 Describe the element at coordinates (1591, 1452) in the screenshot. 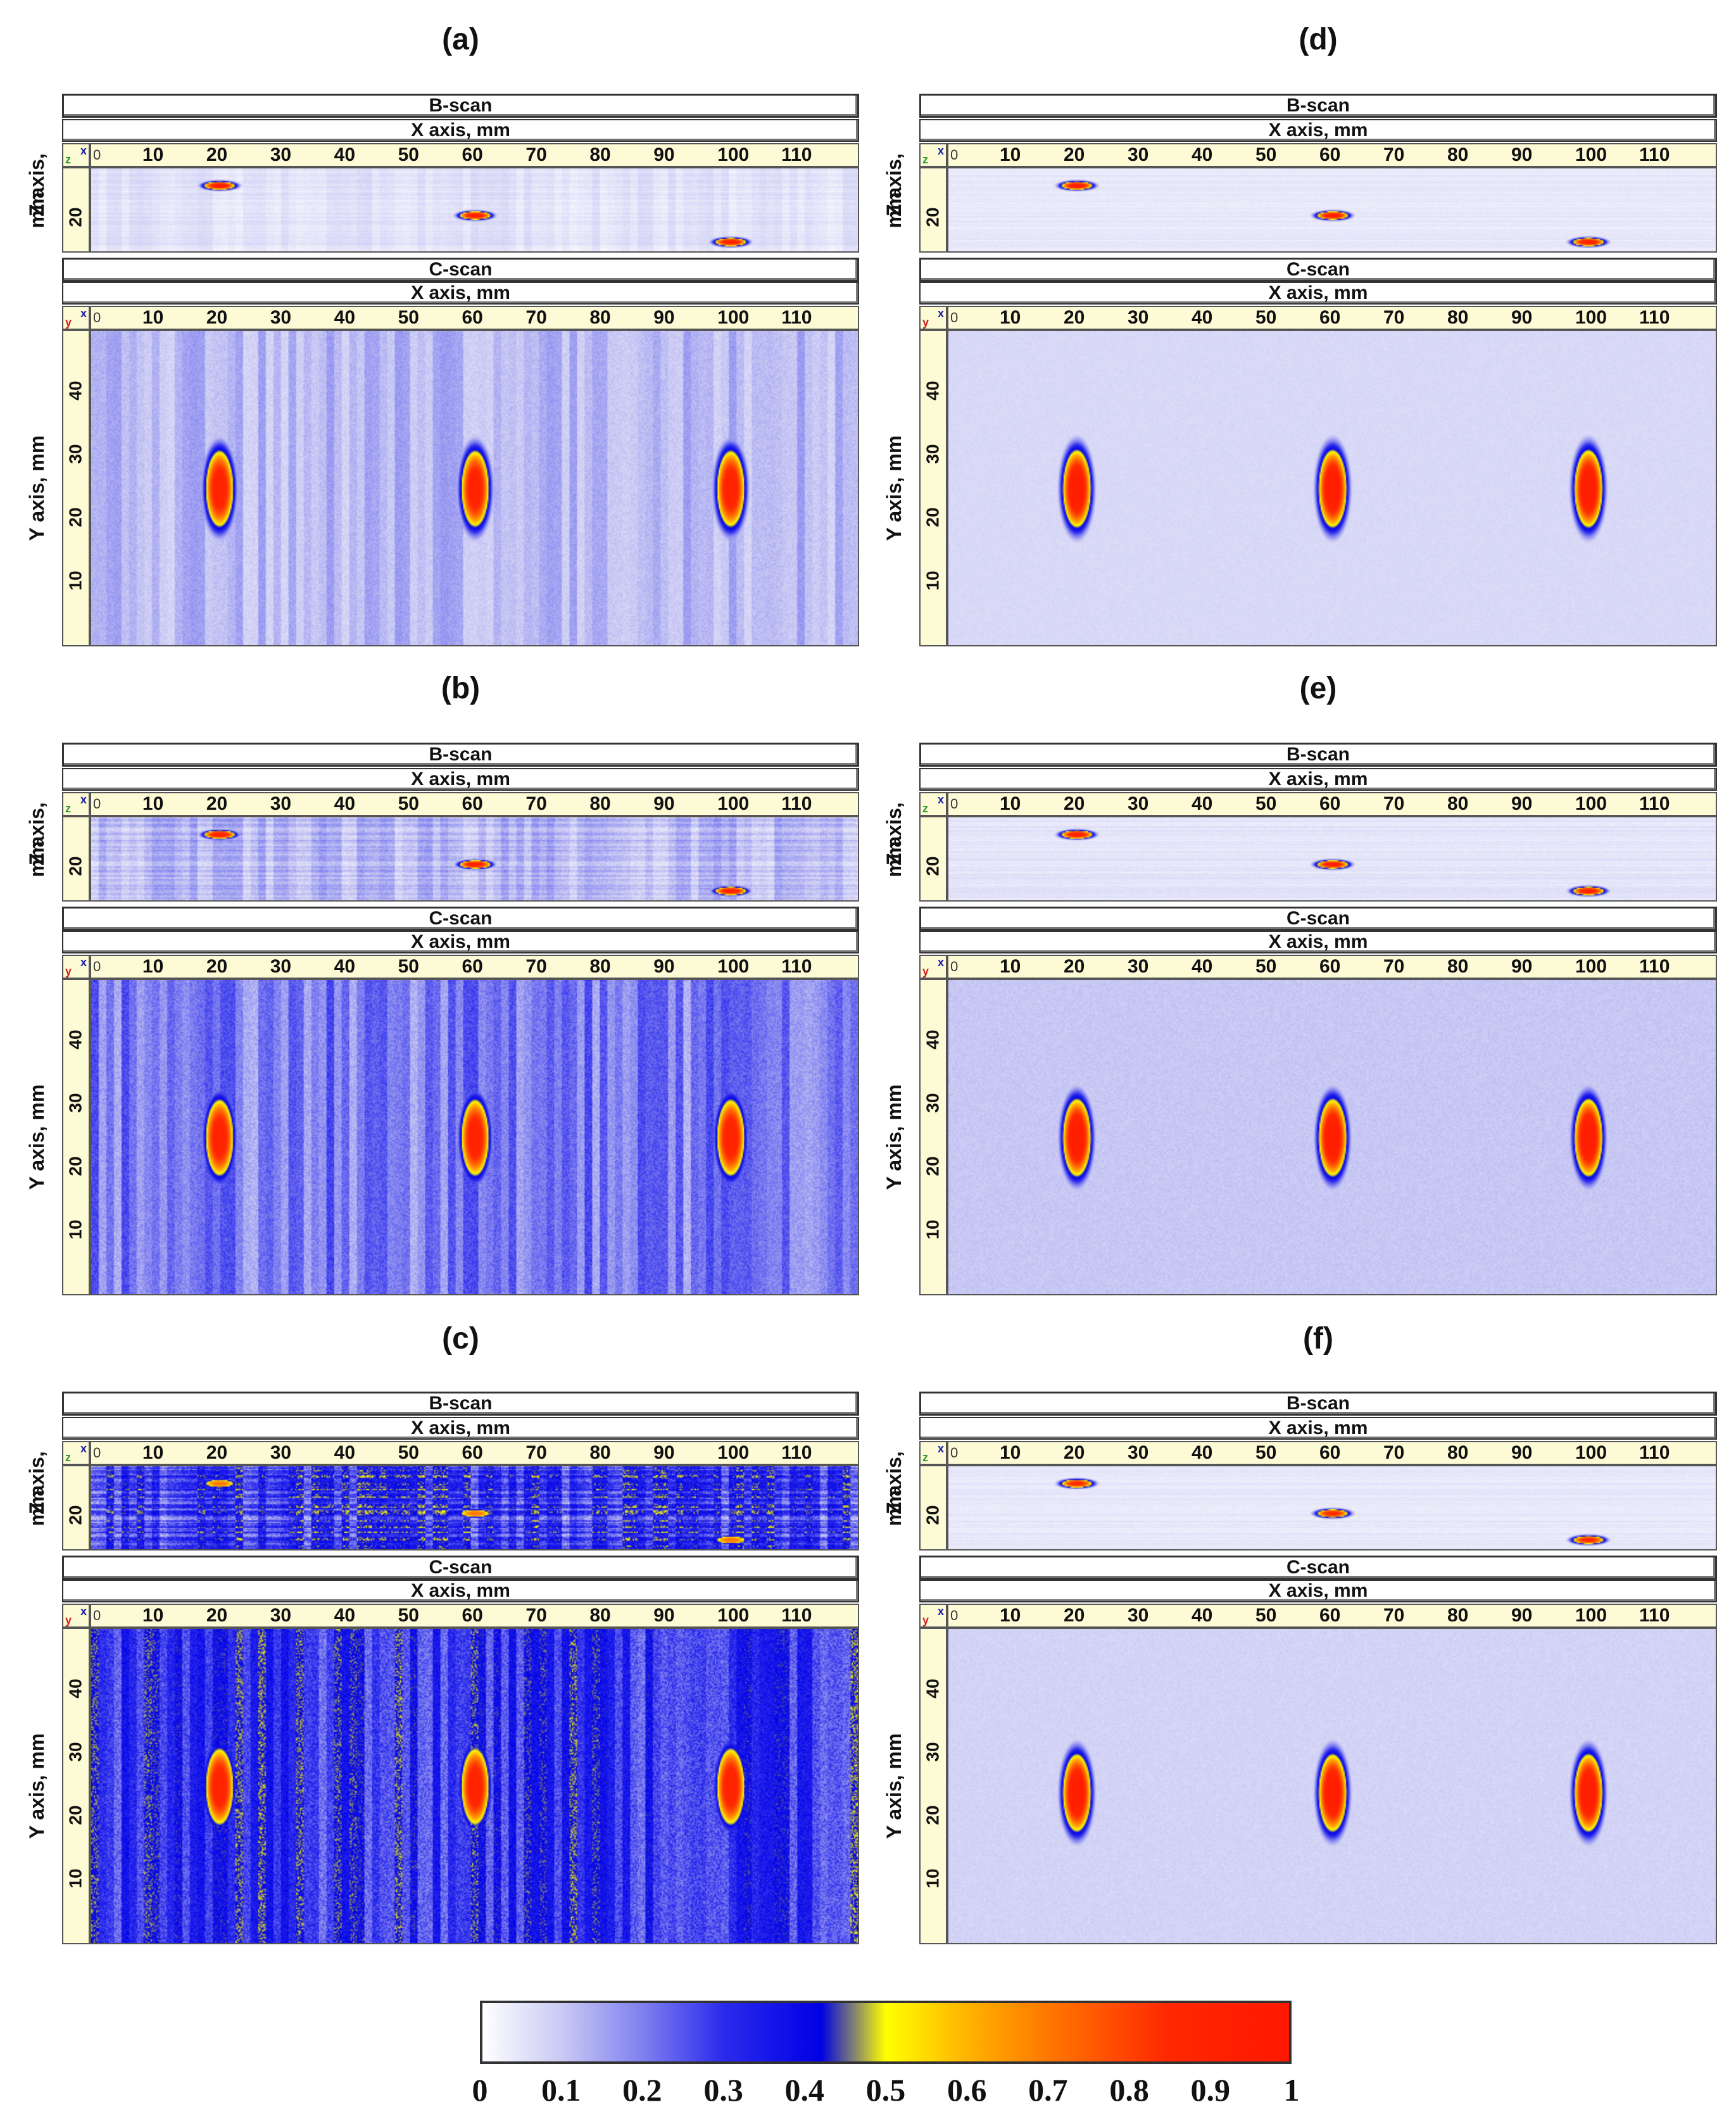

I see `panel-f-bscan-x-tick-label: 100` at that location.